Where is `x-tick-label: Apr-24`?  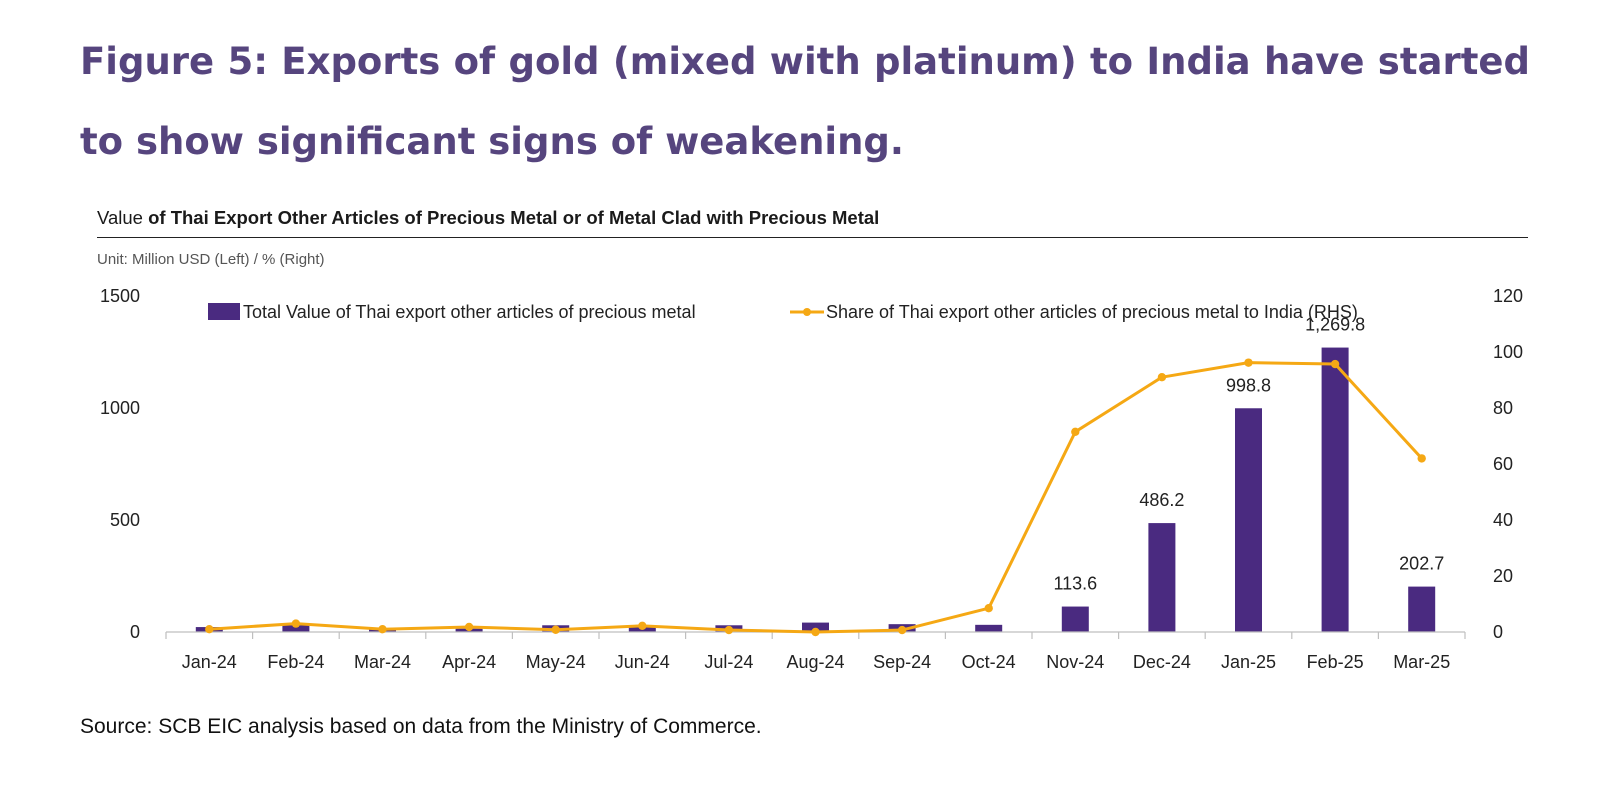 x-tick-label: Apr-24 is located at coordinates (469, 662).